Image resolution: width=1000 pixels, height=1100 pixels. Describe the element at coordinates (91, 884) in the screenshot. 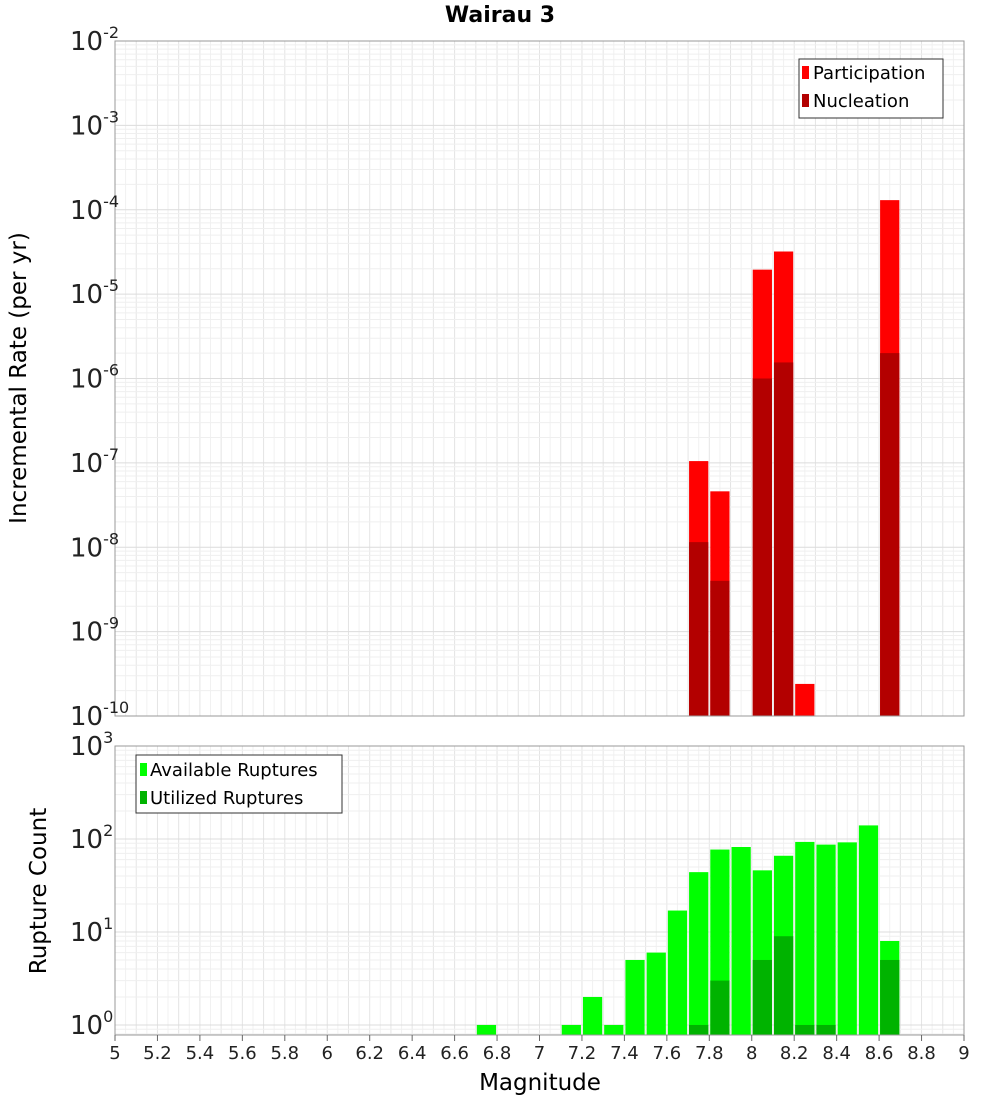

I see `count-y-tick-labels: 10³ 10² 10¹ 10⁰` at that location.